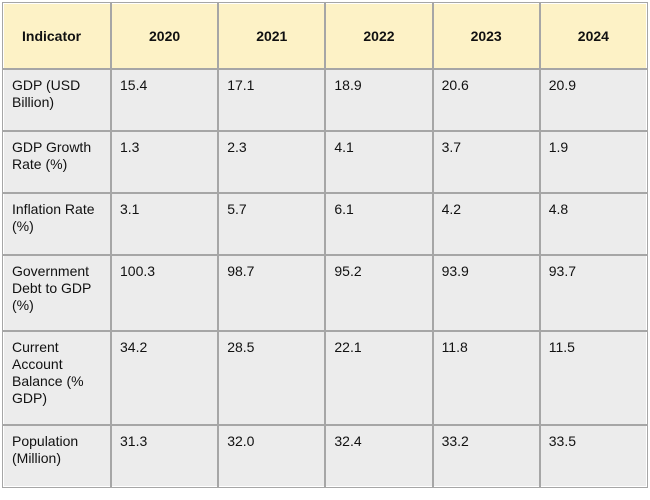 Image resolution: width=650 pixels, height=500 pixels. I want to click on data-cell: 32.4, so click(379, 456).